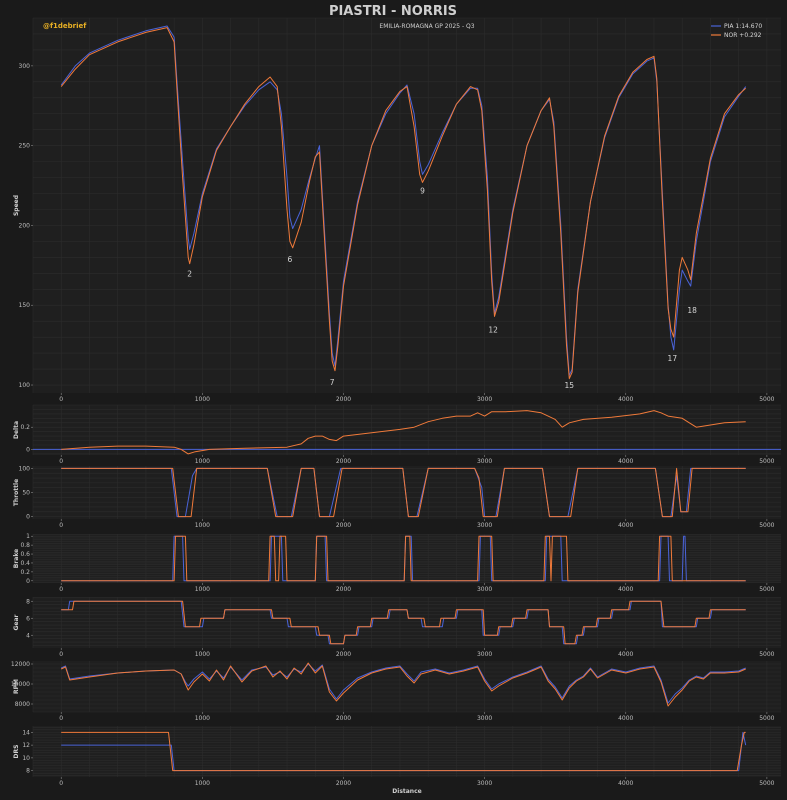  What do you see at coordinates (493, 329) in the screenshot?
I see `corner-label: 12` at bounding box center [493, 329].